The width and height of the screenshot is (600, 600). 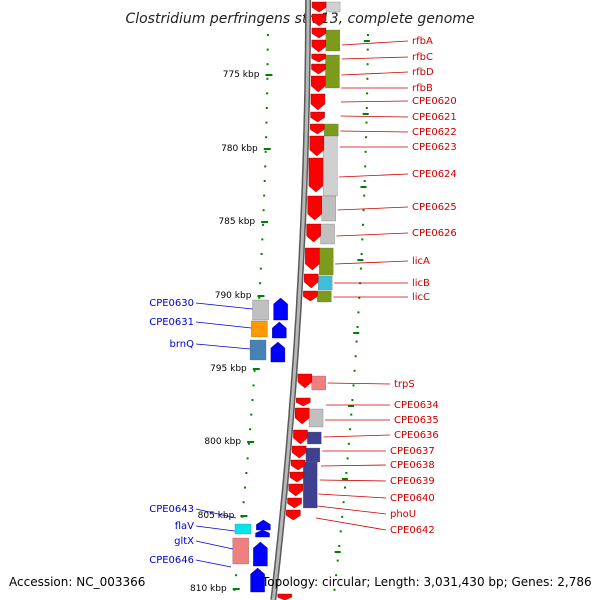 What do you see at coordinates (421, 261) in the screenshot?
I see `gene-label-lica: licA` at bounding box center [421, 261].